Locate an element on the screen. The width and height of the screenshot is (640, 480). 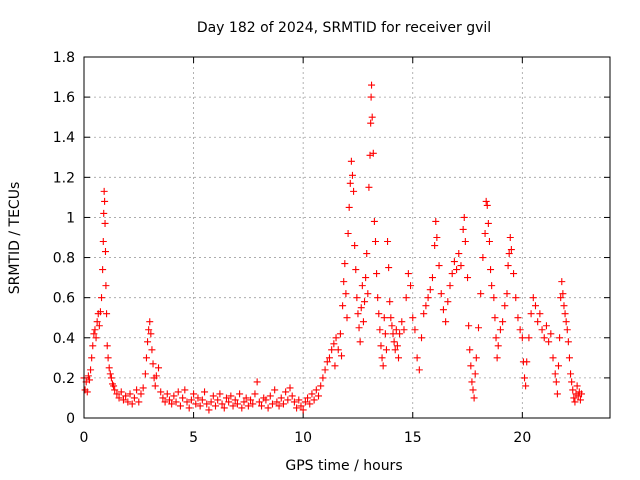
x-tick-label: 20 is located at coordinates (522, 438).